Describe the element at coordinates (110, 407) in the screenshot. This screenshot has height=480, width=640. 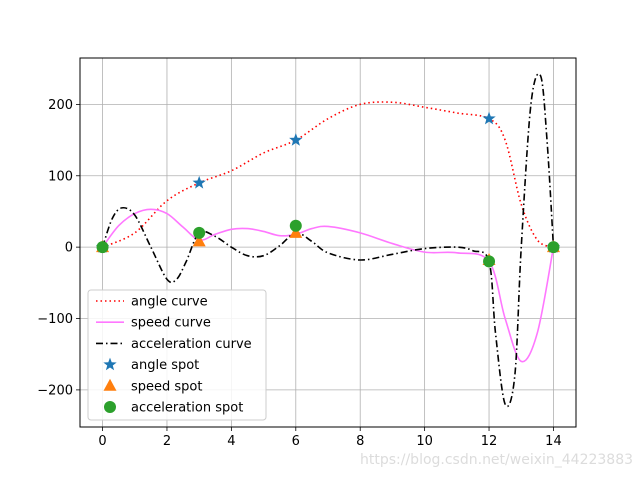
I see `legend-swatch-acceleration-spot` at that location.